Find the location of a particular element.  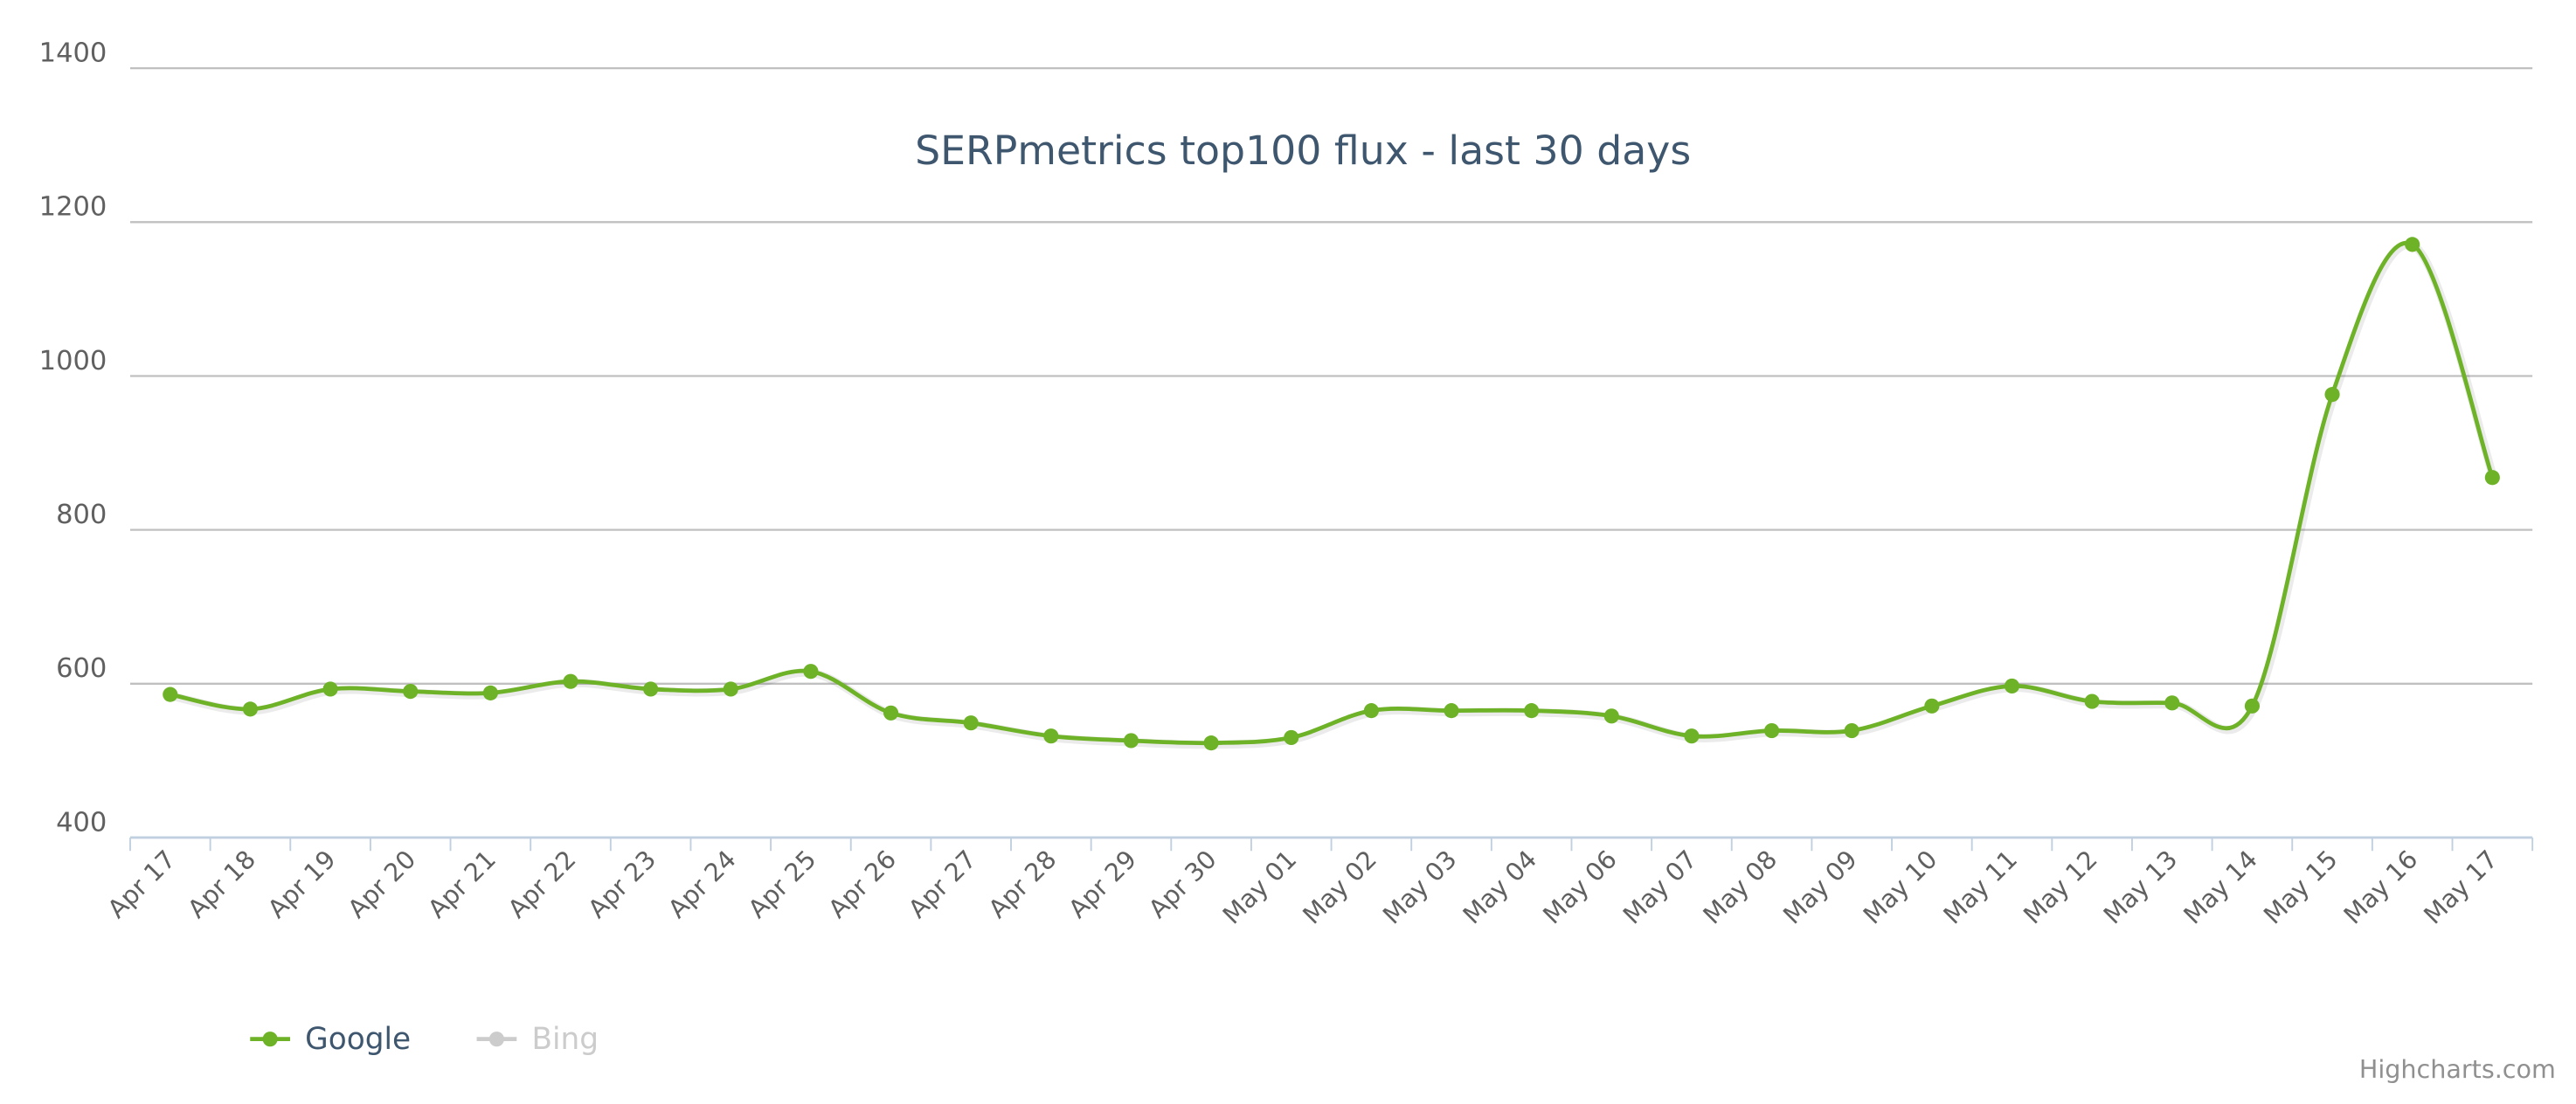

y-tick-label: 600 is located at coordinates (81, 668).